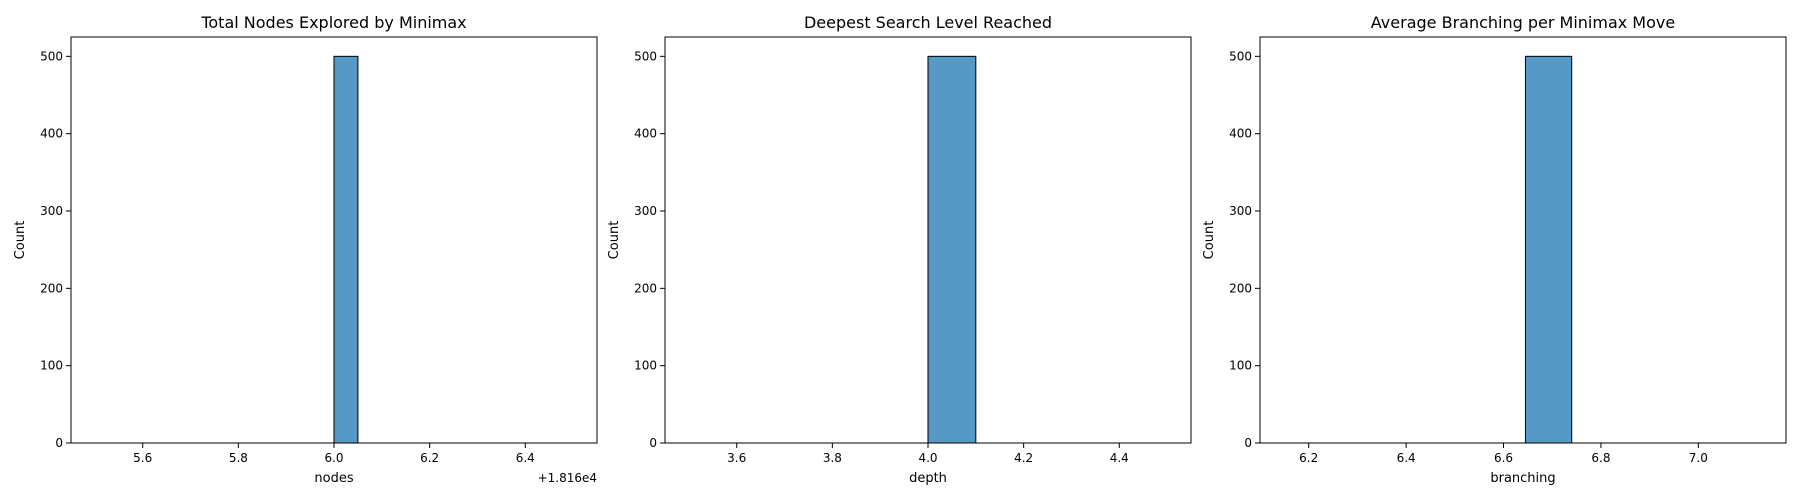 This screenshot has width=1800, height=500. What do you see at coordinates (736, 458) in the screenshot?
I see `x-tick-label: 3.6` at bounding box center [736, 458].